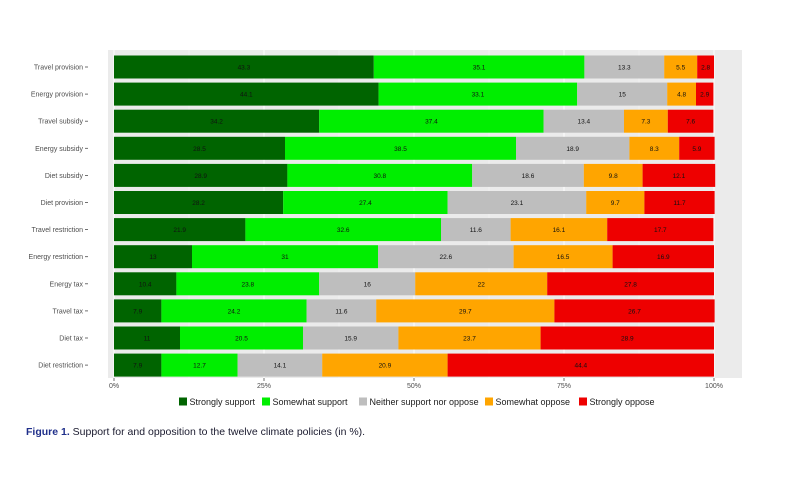 The width and height of the screenshot is (804, 489). I want to click on bar-value-label: 27.8, so click(630, 284).